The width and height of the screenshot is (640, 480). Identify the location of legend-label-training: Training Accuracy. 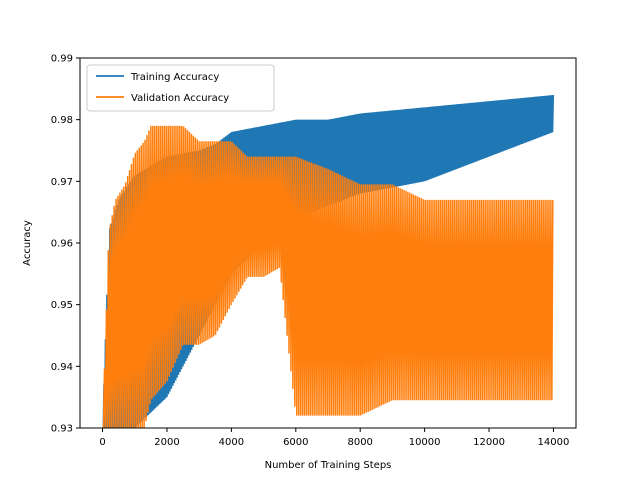
(174, 77).